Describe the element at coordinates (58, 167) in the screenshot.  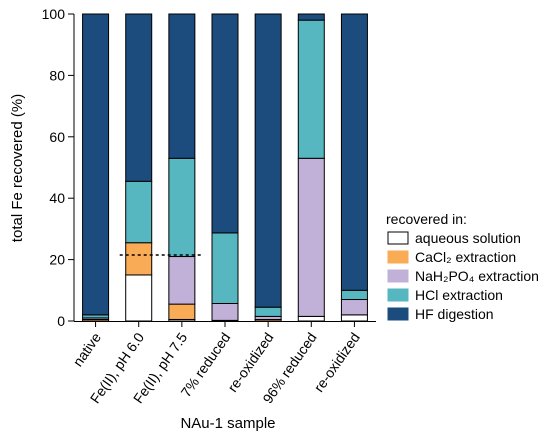
I see `y-axis: 0 20 40 60 80 100` at that location.